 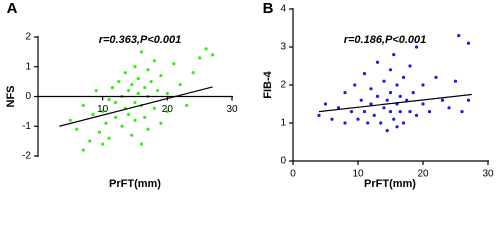 What do you see at coordinates (283, 47) in the screenshot?
I see `y-tick-label: 3` at bounding box center [283, 47].